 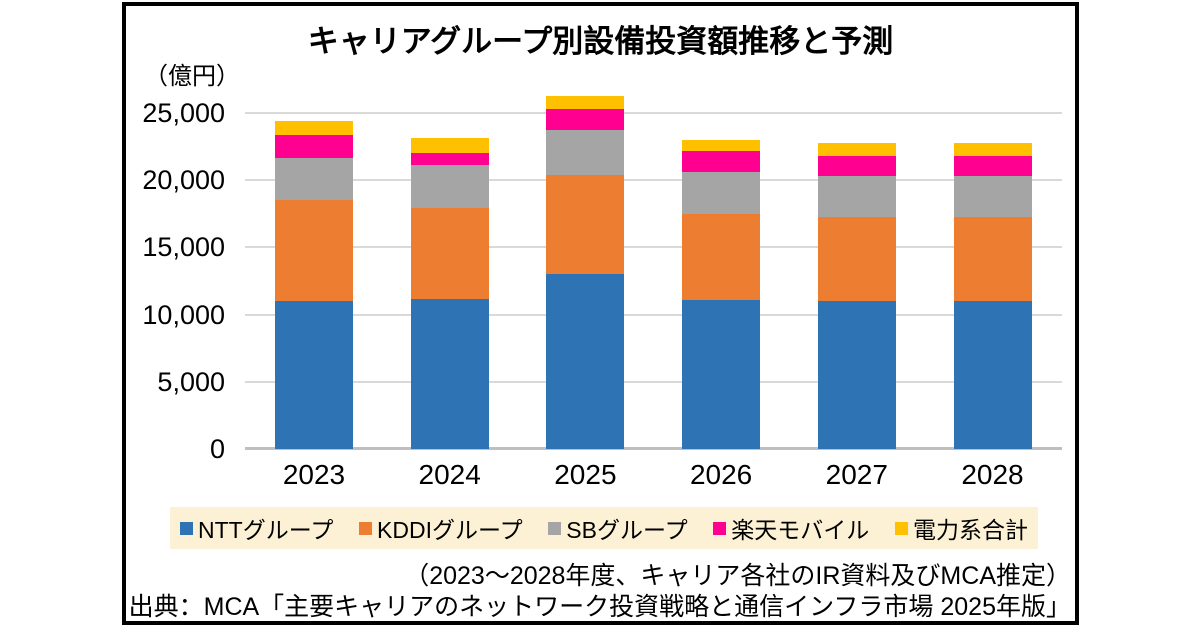 I want to click on segment-2024-NTTグループ, so click(x=449, y=374).